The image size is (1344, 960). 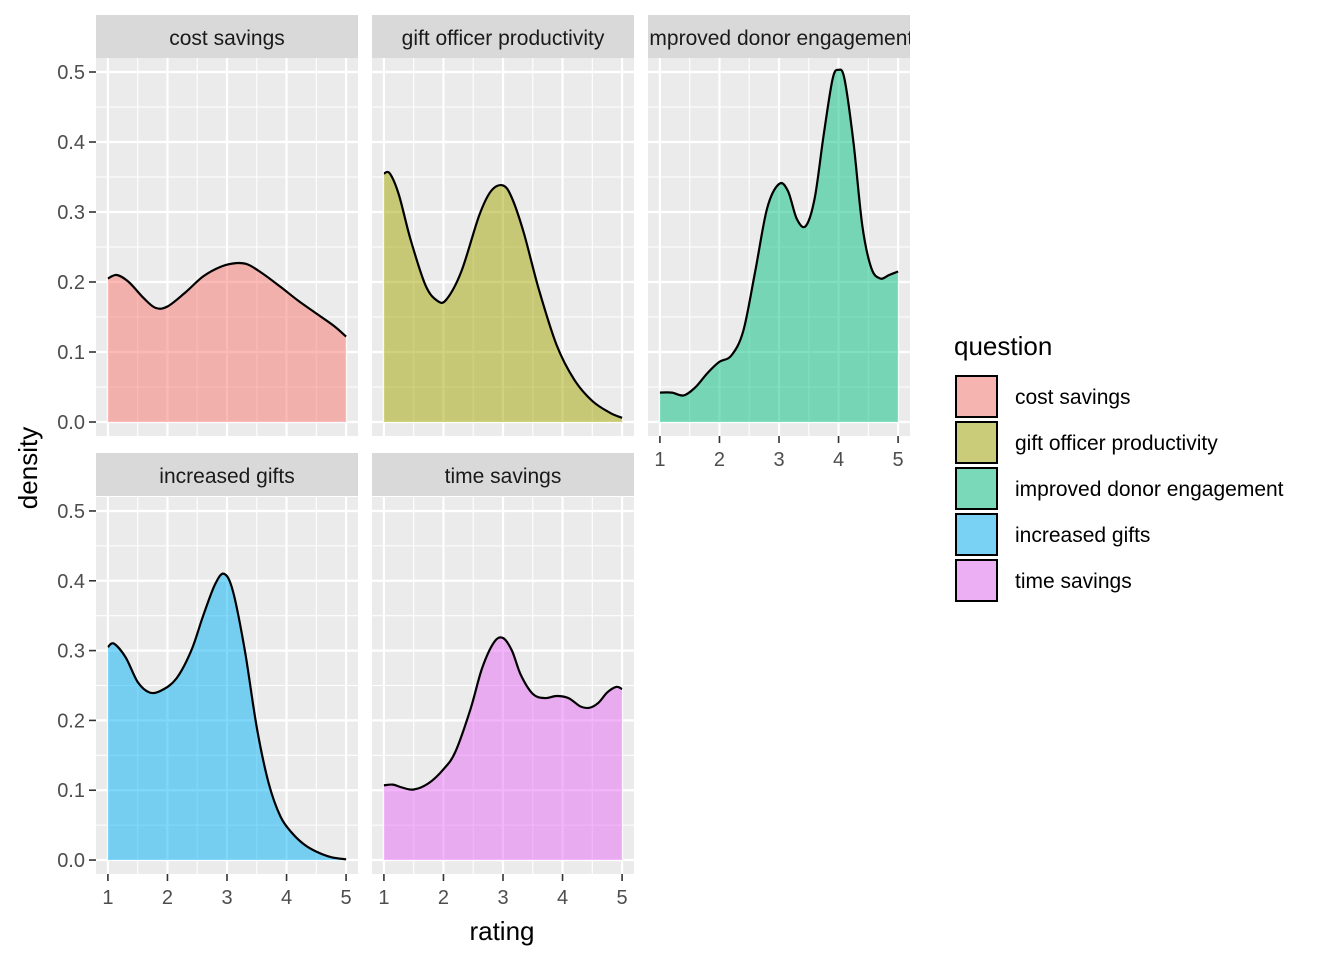 What do you see at coordinates (1149, 489) in the screenshot?
I see `legend-label: improved donor engagement` at bounding box center [1149, 489].